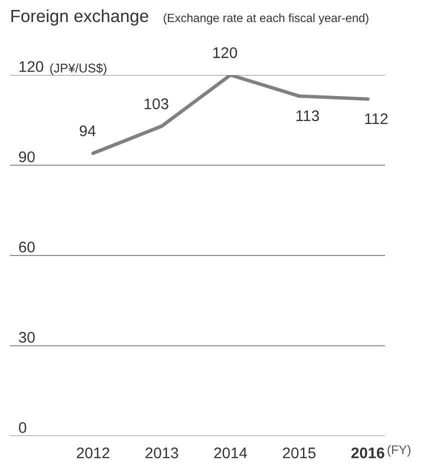 This screenshot has width=423, height=468. What do you see at coordinates (299, 453) in the screenshot?
I see `x-tick-label: 2015` at bounding box center [299, 453].